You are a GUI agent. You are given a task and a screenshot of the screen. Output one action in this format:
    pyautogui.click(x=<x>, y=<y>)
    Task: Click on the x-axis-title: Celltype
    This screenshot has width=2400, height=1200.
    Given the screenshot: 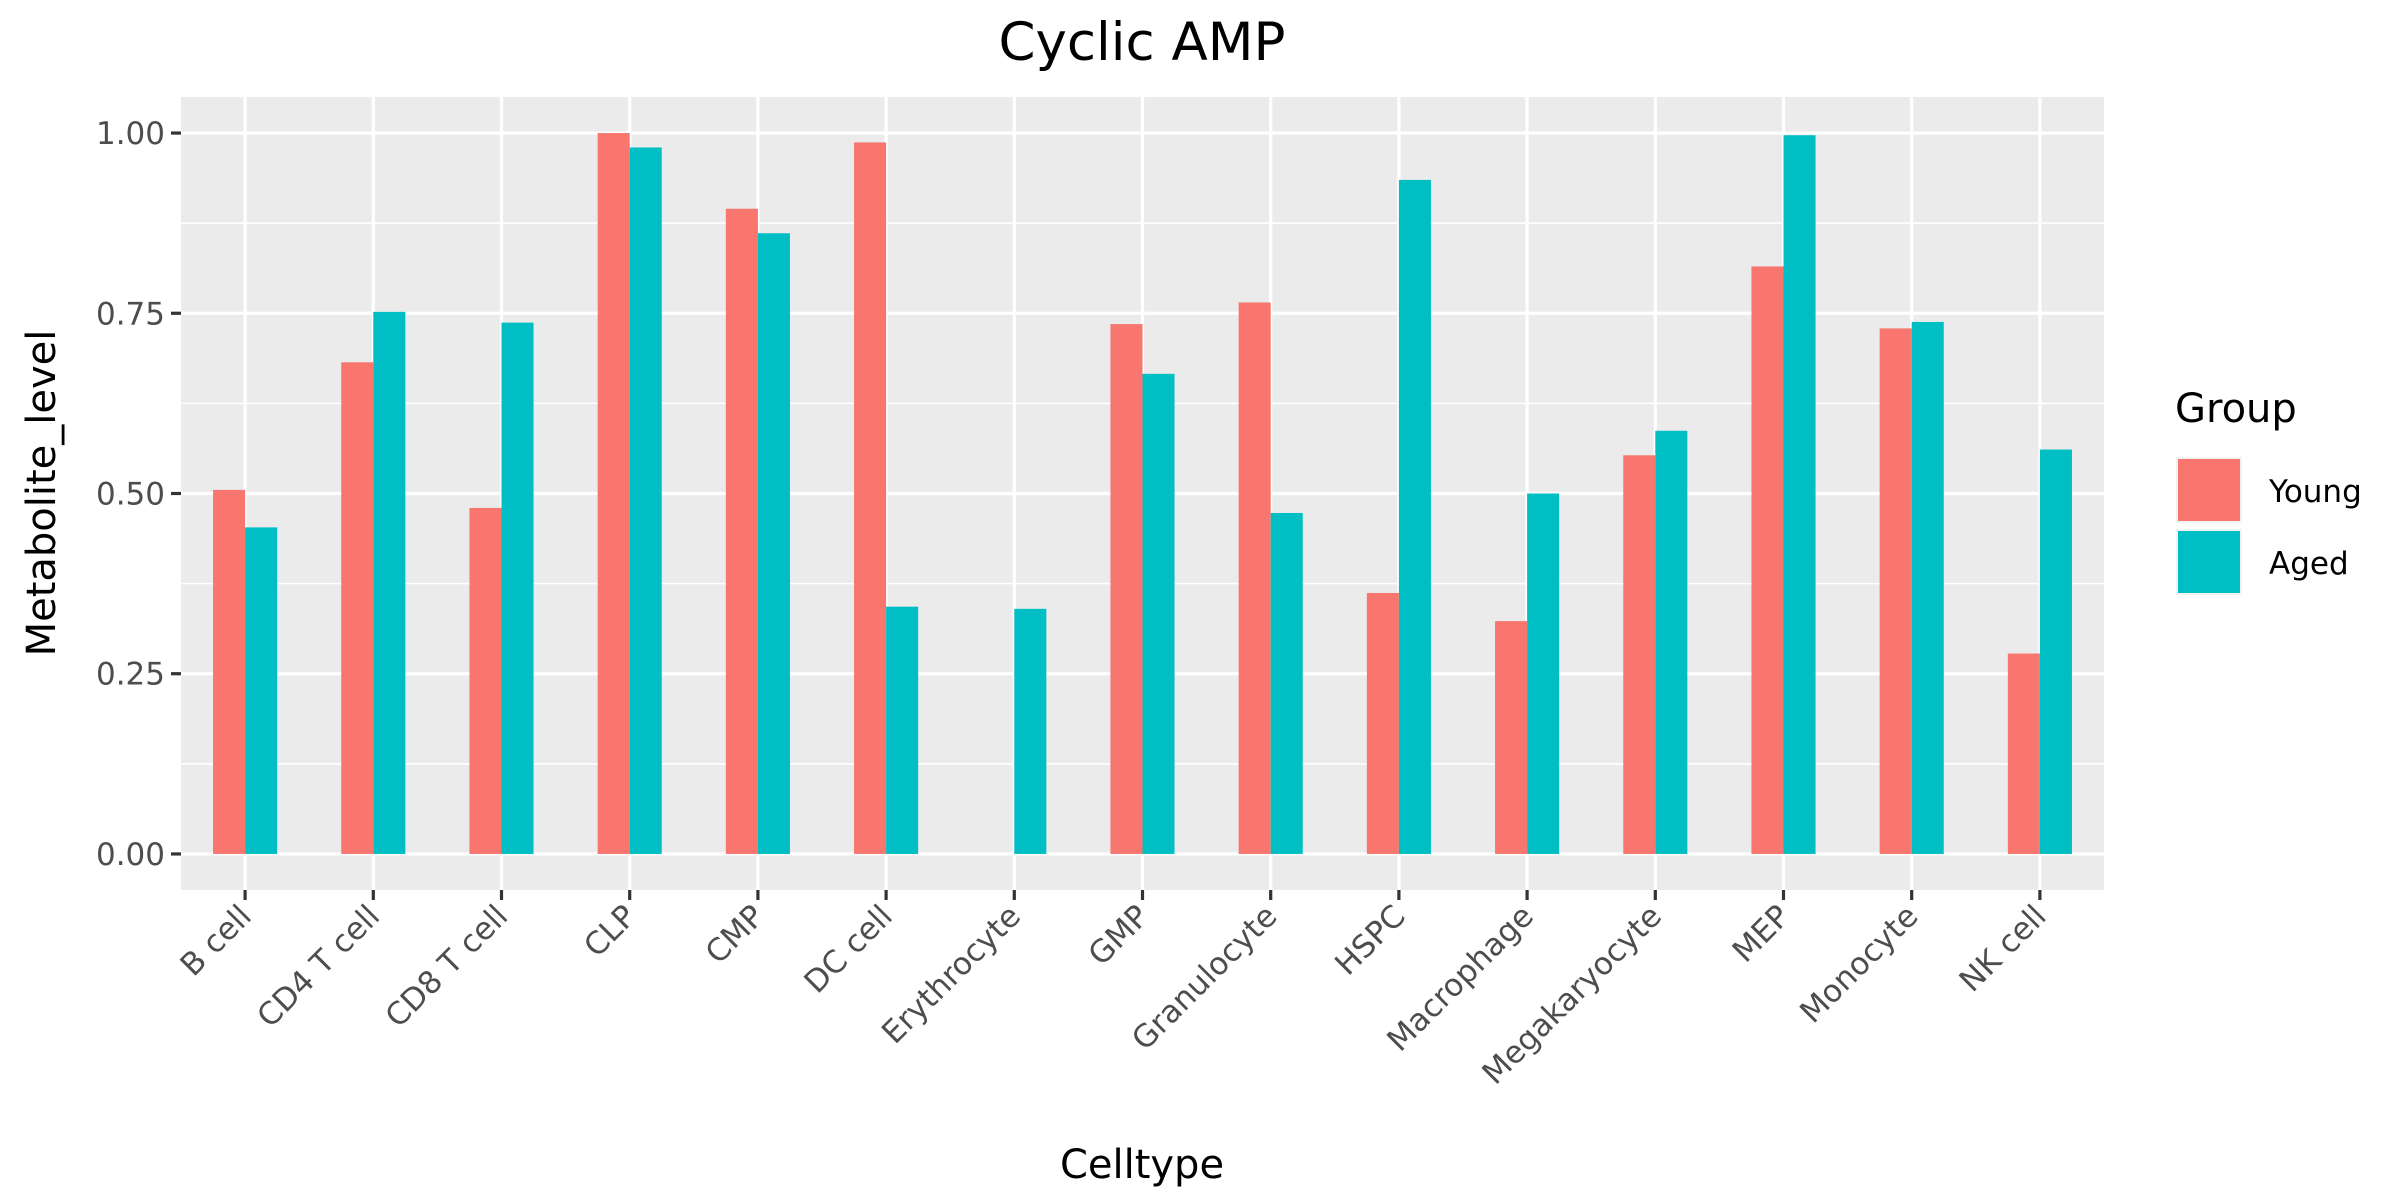 What is the action you would take?
    pyautogui.click(x=1142, y=1165)
    